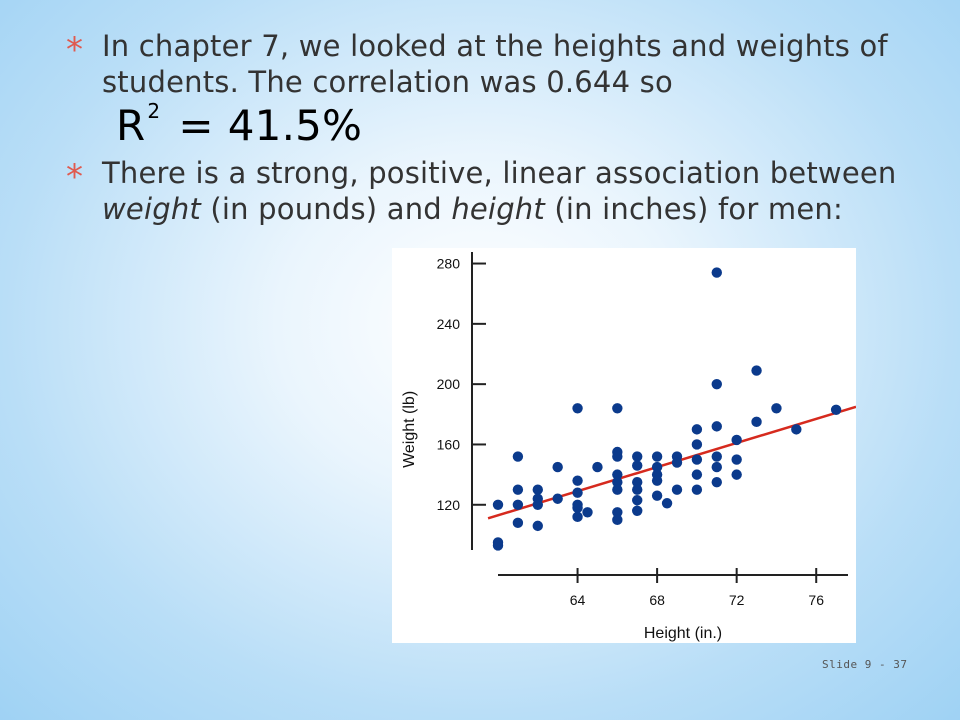 The width and height of the screenshot is (960, 720). Describe the element at coordinates (578, 600) in the screenshot. I see `x-tick-label: 64` at that location.